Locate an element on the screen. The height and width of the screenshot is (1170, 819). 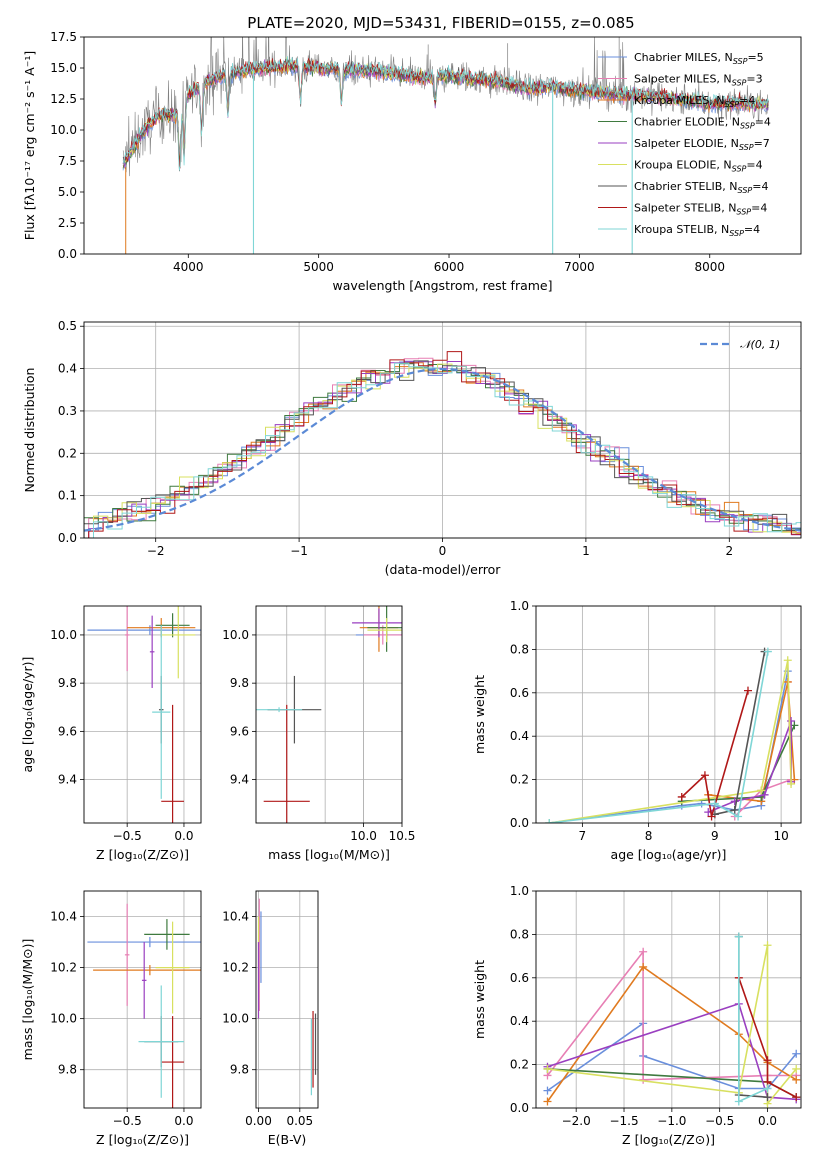
legend-entry: Kroupa MILES, NSSP=4 is located at coordinates (694, 101).